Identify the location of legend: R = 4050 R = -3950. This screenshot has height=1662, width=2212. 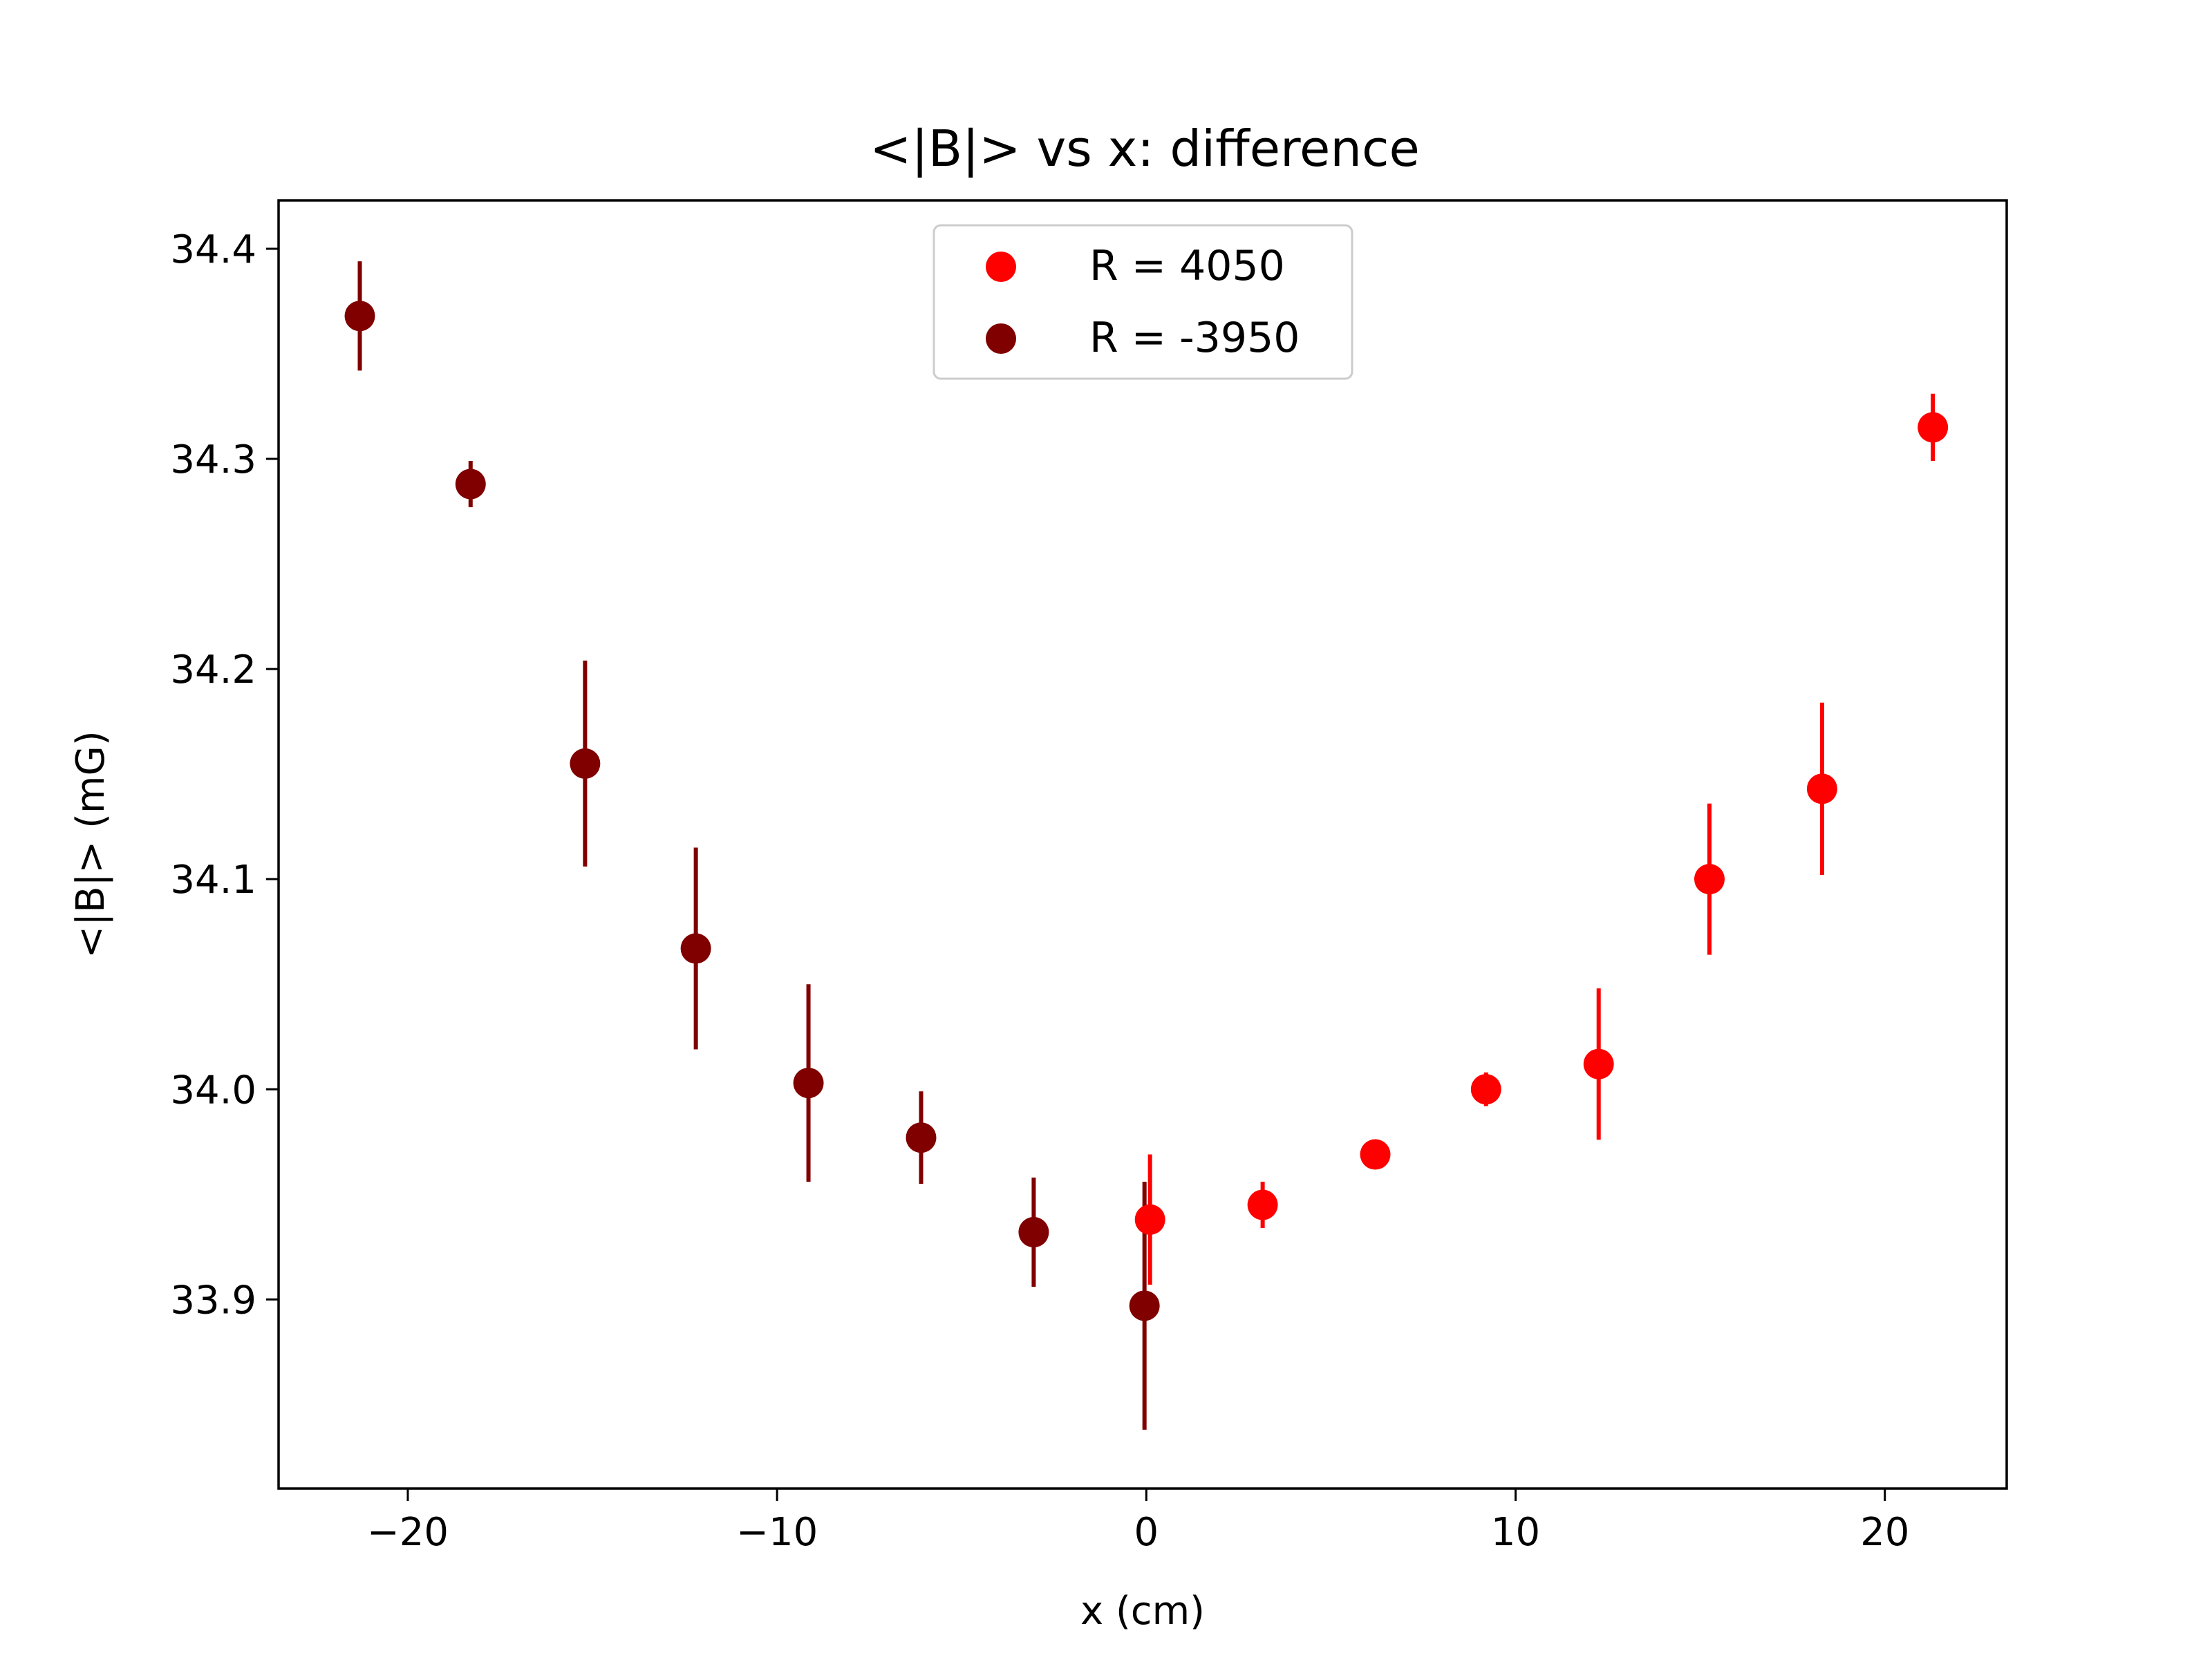
(1142, 302).